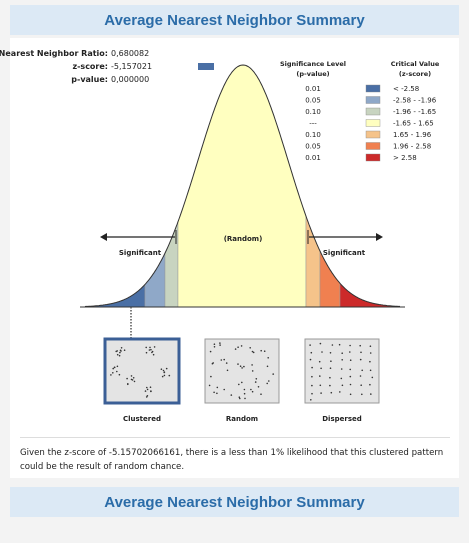 This screenshot has width=469, height=543. Describe the element at coordinates (313, 124) in the screenshot. I see `legend-significance: ---` at that location.